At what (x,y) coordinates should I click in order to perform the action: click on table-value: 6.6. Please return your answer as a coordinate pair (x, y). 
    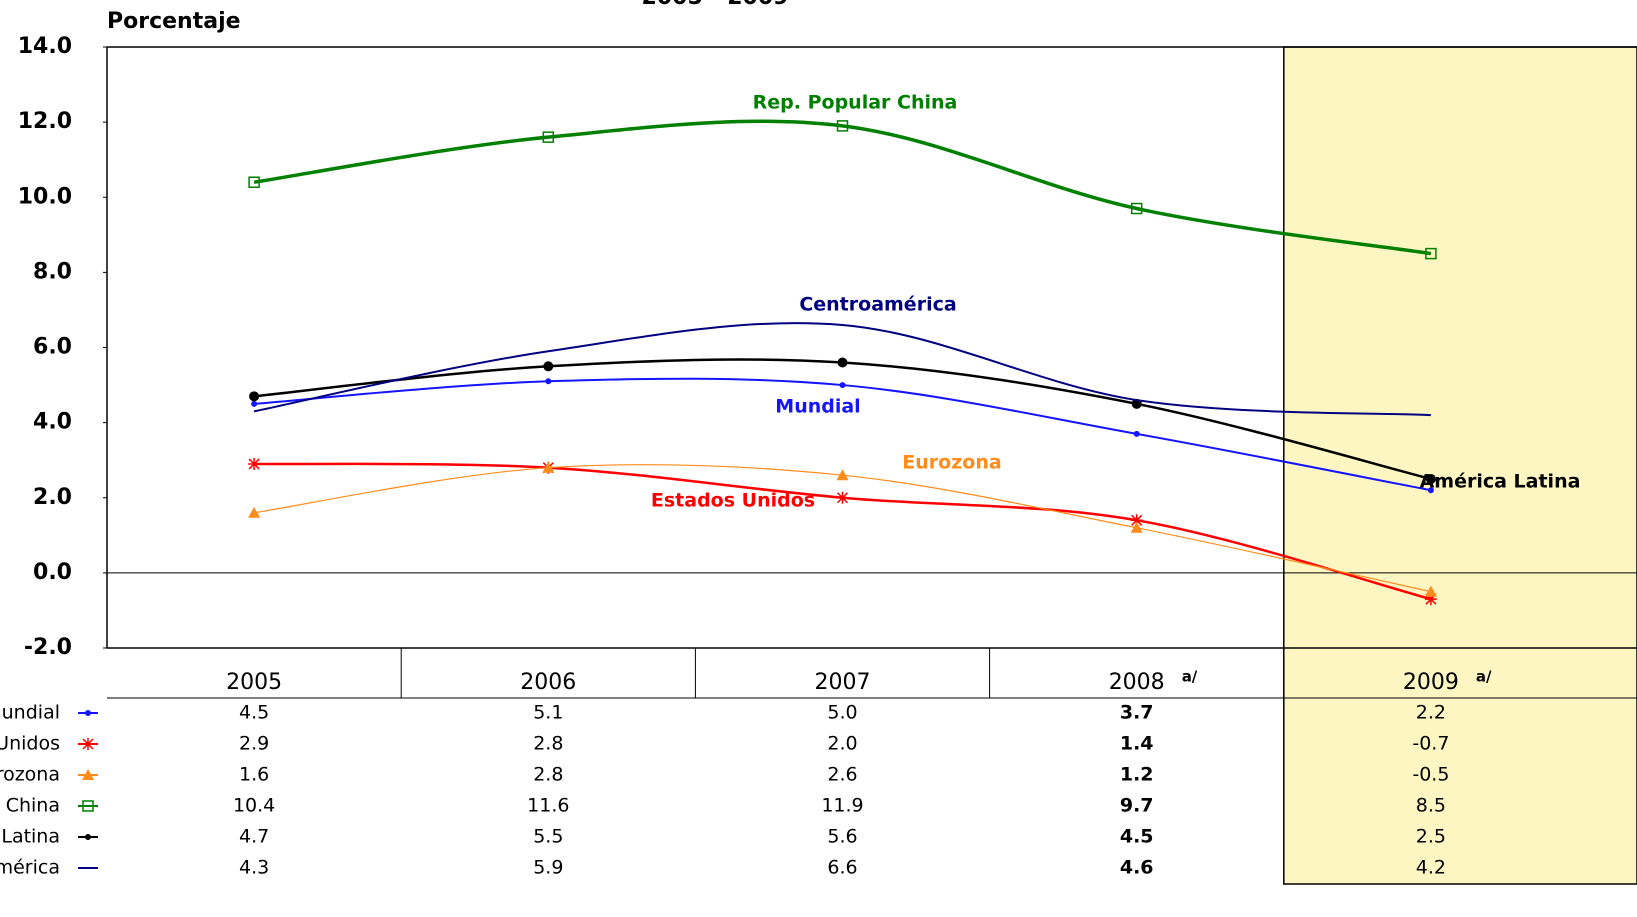
    Looking at the image, I should click on (842, 868).